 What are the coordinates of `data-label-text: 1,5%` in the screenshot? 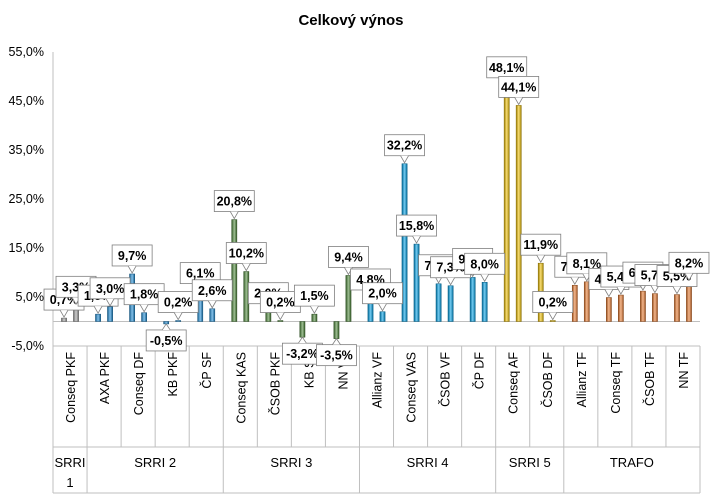 It's located at (314, 296).